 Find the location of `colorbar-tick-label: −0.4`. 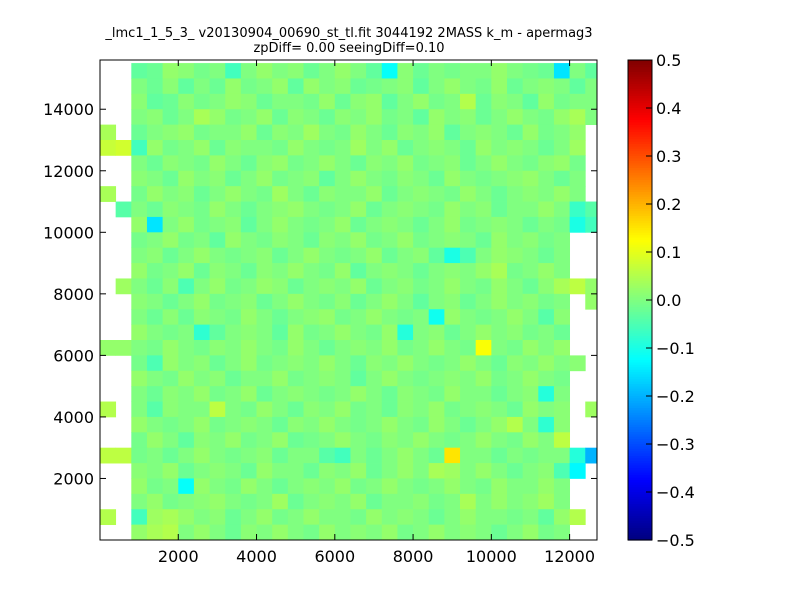

colorbar-tick-label: −0.4 is located at coordinates (675, 492).